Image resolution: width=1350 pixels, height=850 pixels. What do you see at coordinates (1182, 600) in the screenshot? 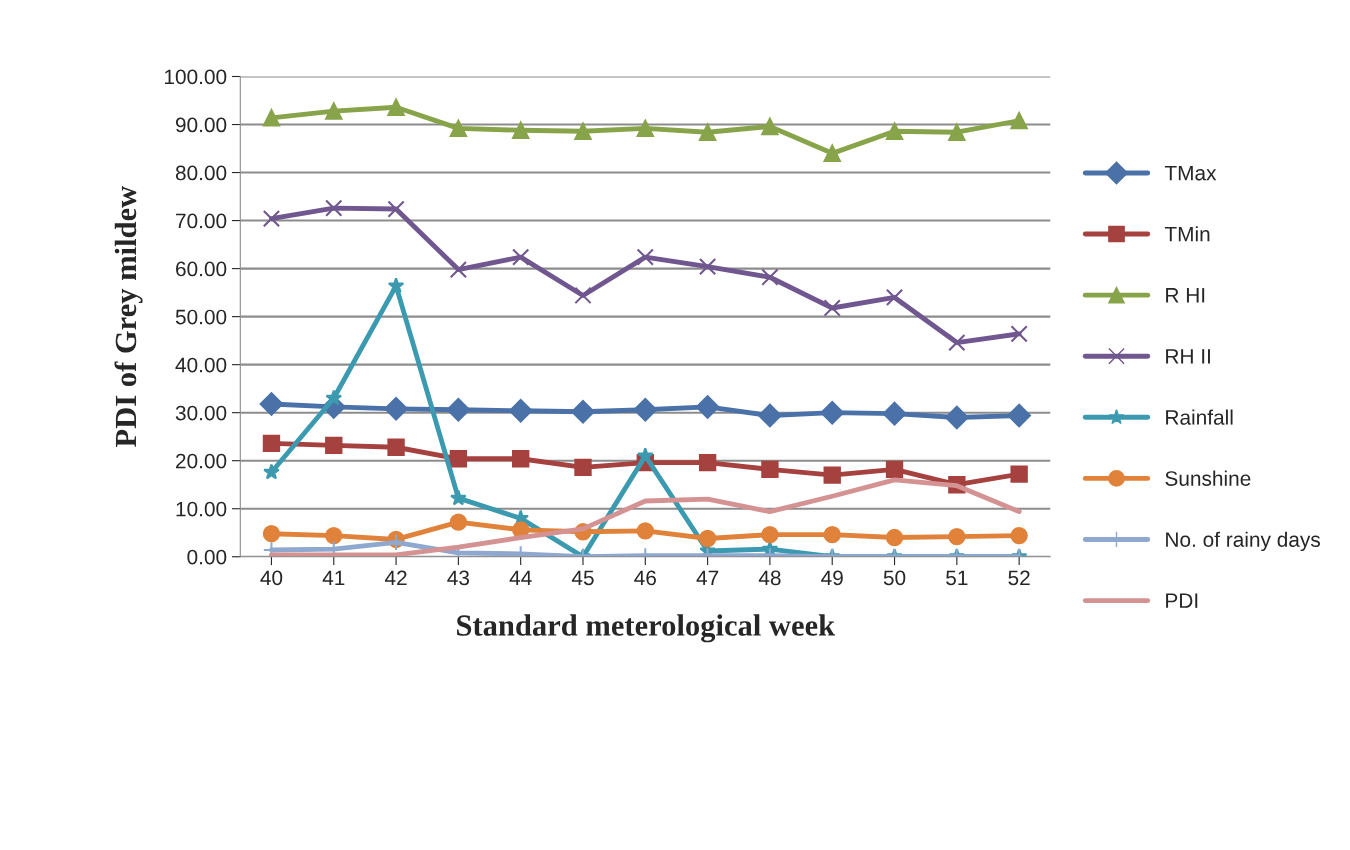
I see `legend-label: PDI` at bounding box center [1182, 600].